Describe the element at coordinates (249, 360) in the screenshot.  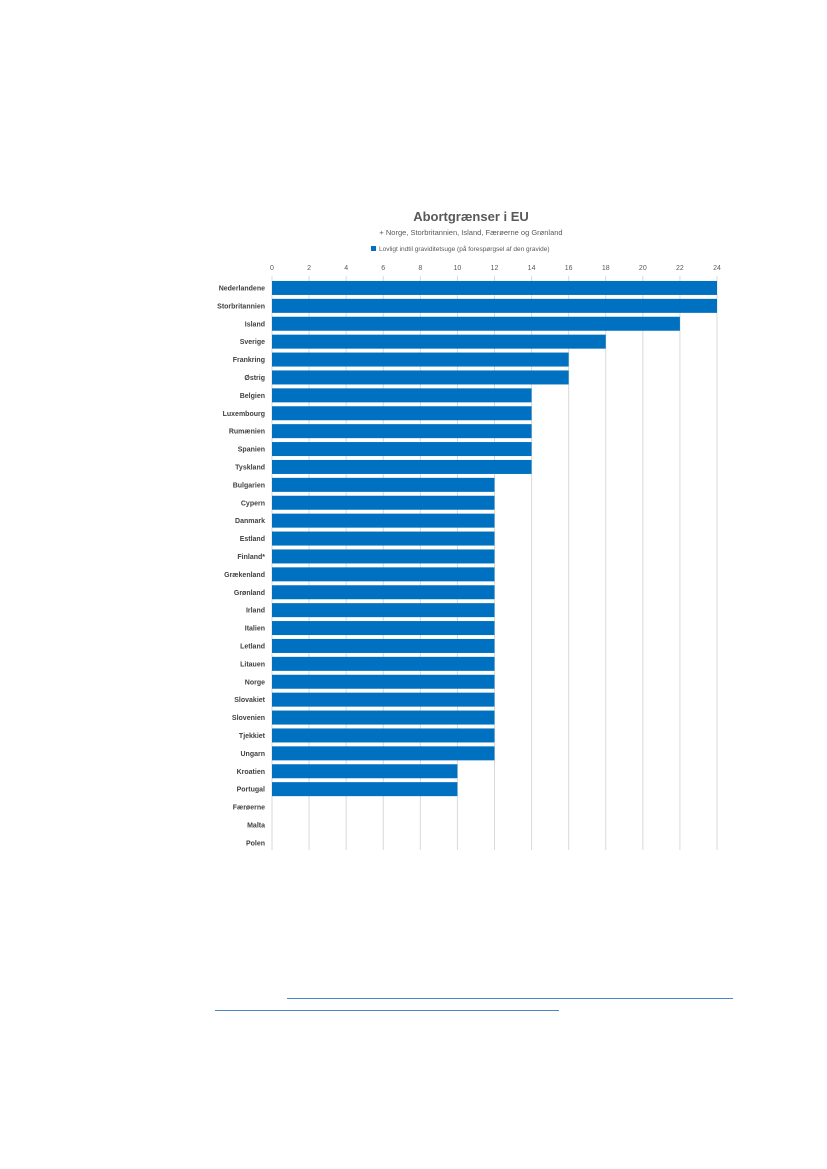
I see `category-label: Frankring` at that location.